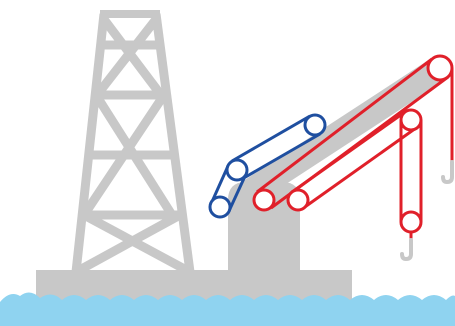 The width and height of the screenshot is (455, 326). I want to click on crane-base, so click(268, 265).